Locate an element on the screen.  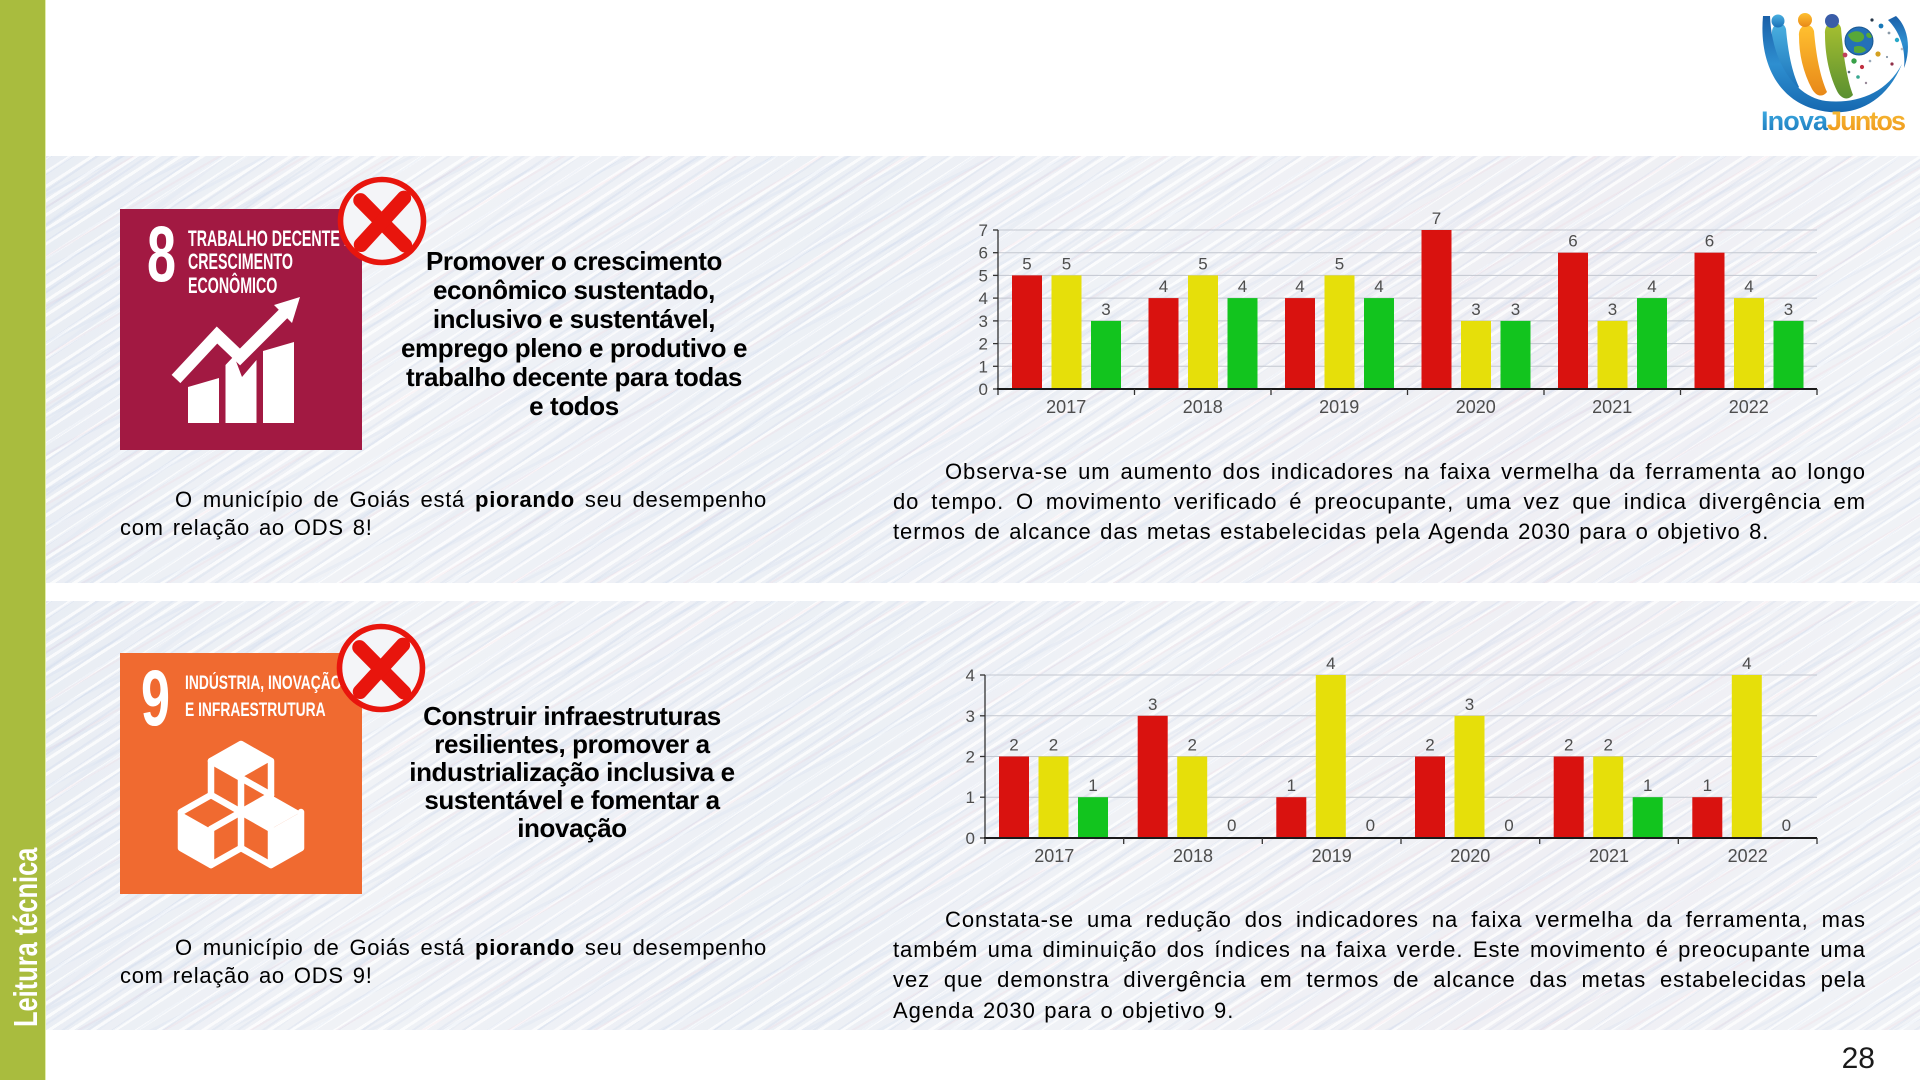
svg-text: Juntos is located at coordinates (1866, 121).